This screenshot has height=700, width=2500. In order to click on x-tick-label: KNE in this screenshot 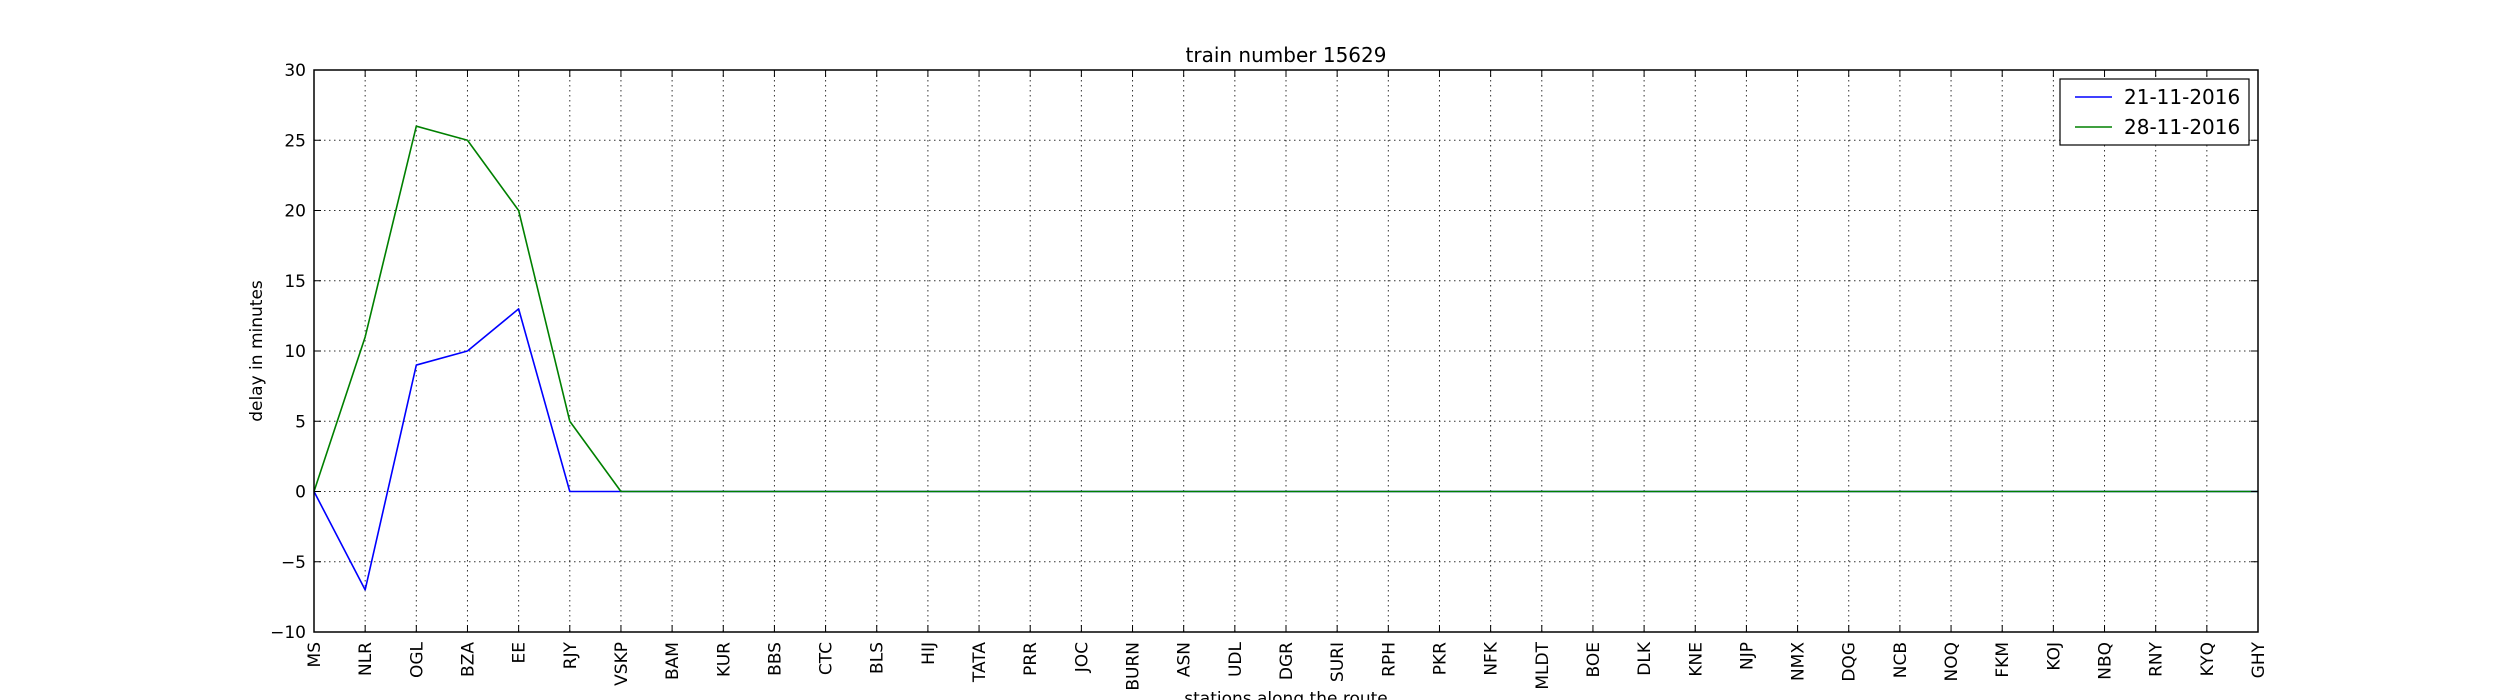, I will do `click(1696, 659)`.